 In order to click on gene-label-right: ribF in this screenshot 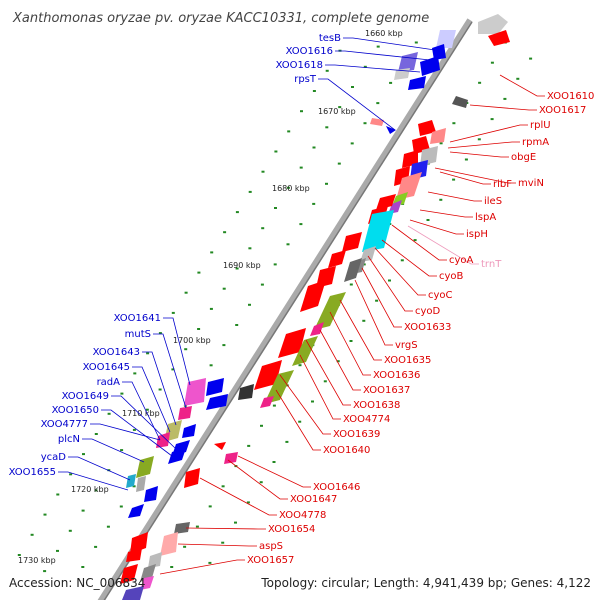, I will do `click(502, 184)`.